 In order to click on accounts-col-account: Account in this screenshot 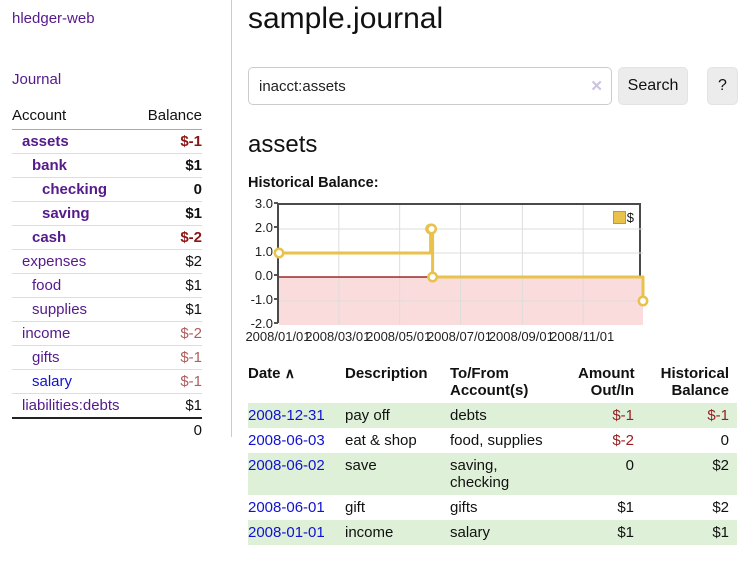, I will do `click(75, 117)`.